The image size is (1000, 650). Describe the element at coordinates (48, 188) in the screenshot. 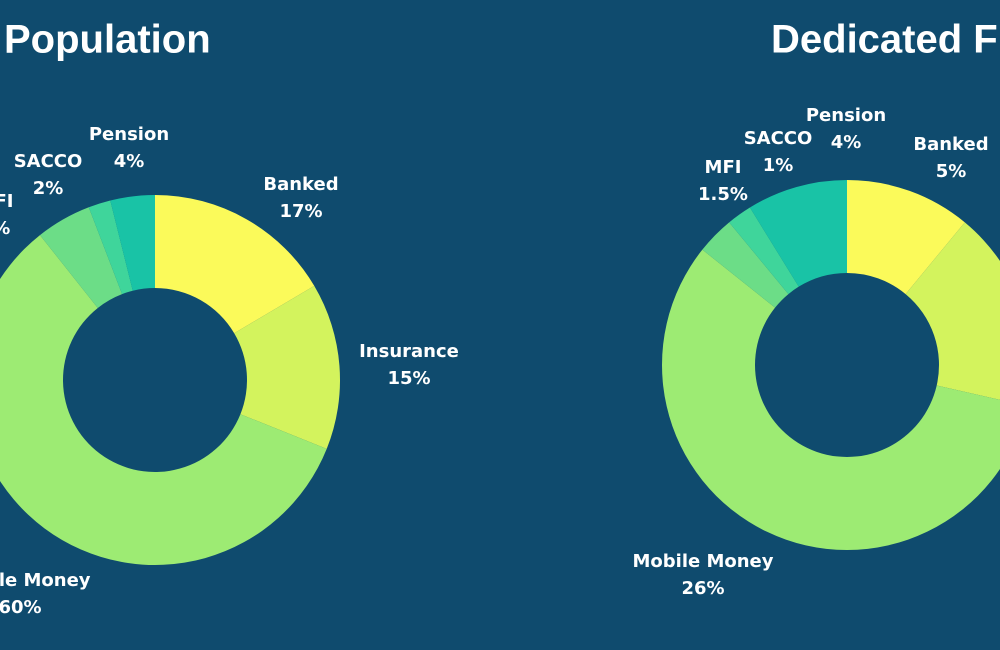

I see `segment-value-label: 2%` at that location.